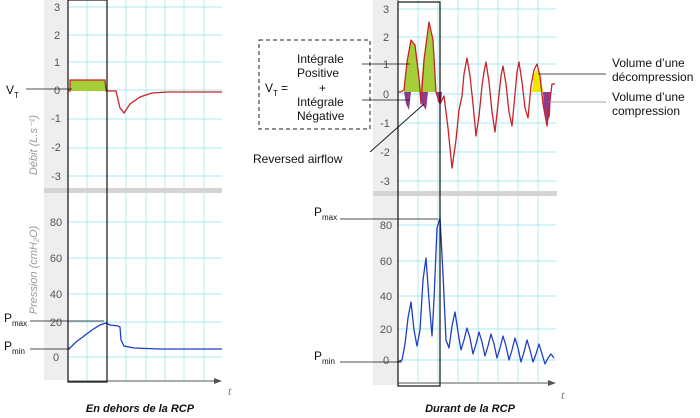  Describe the element at coordinates (56, 358) in the screenshot. I see `pressure-tick-0: 0` at that location.